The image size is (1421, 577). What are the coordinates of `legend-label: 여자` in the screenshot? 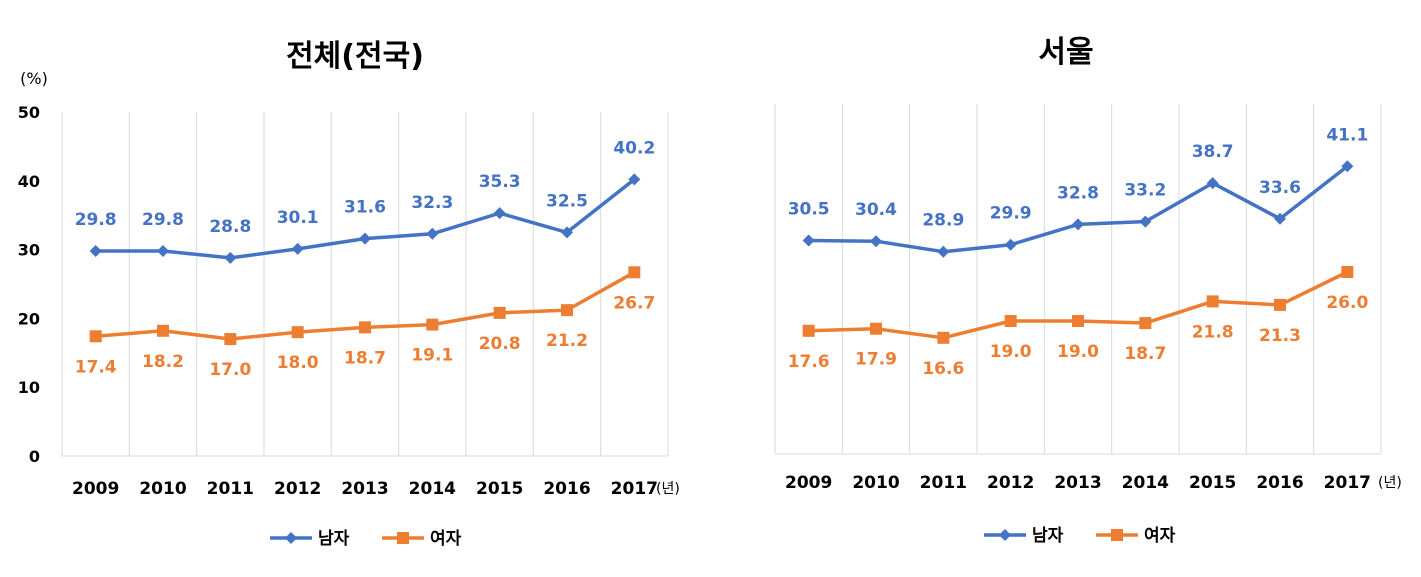 It's located at (1160, 536).